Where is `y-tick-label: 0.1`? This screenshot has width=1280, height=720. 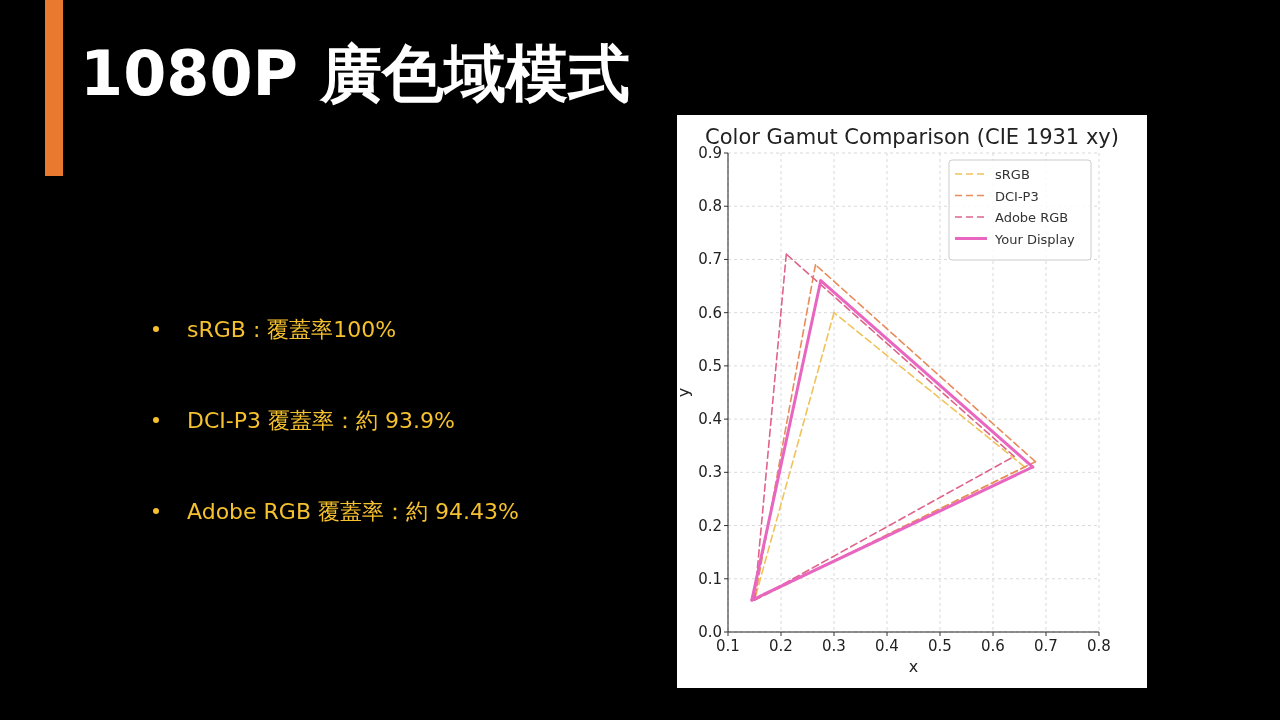
y-tick-label: 0.1 is located at coordinates (710, 578).